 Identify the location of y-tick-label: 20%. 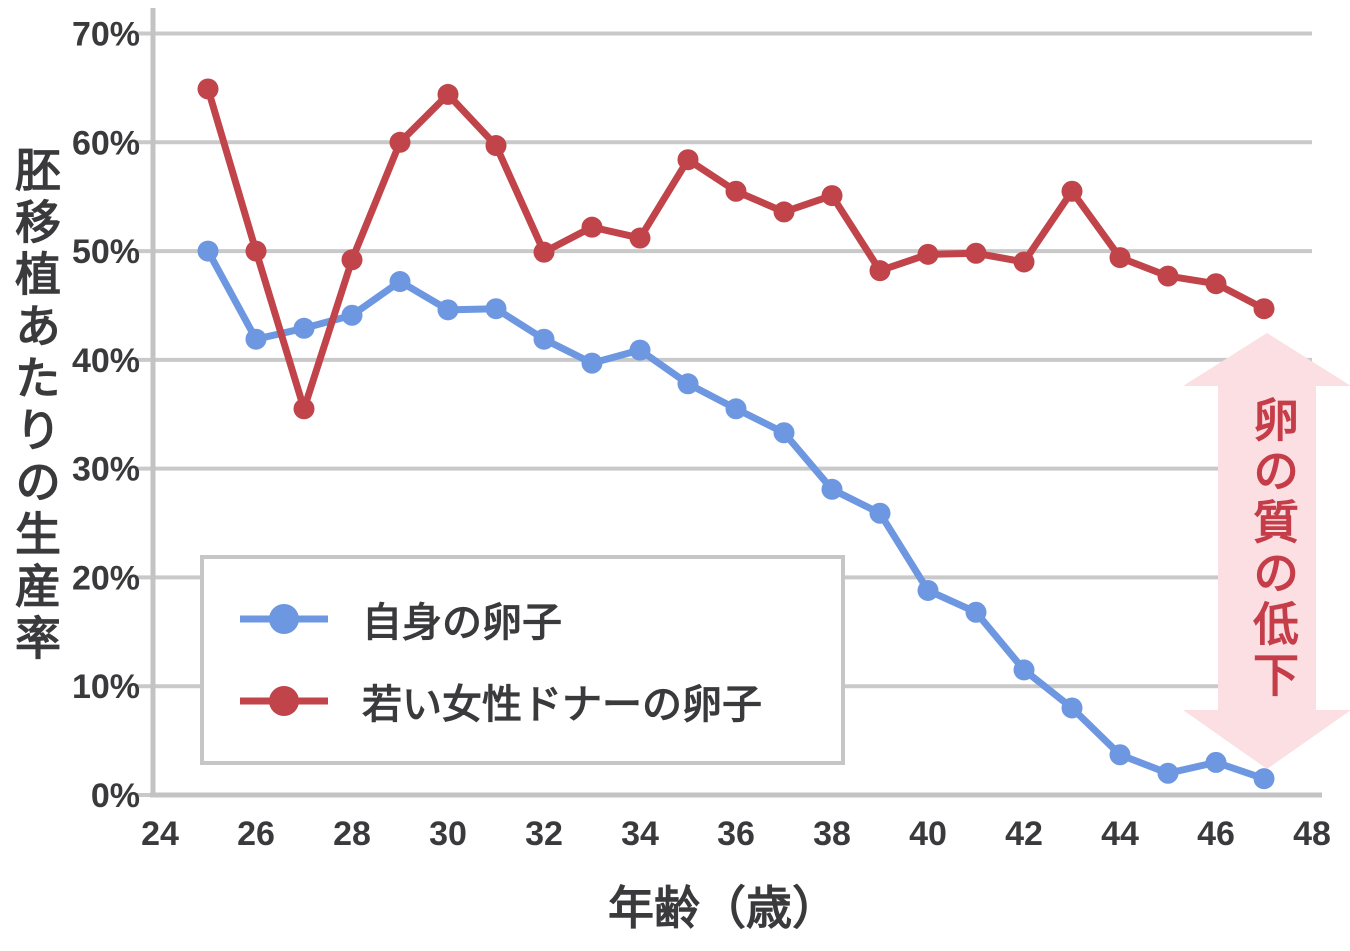
(106, 578).